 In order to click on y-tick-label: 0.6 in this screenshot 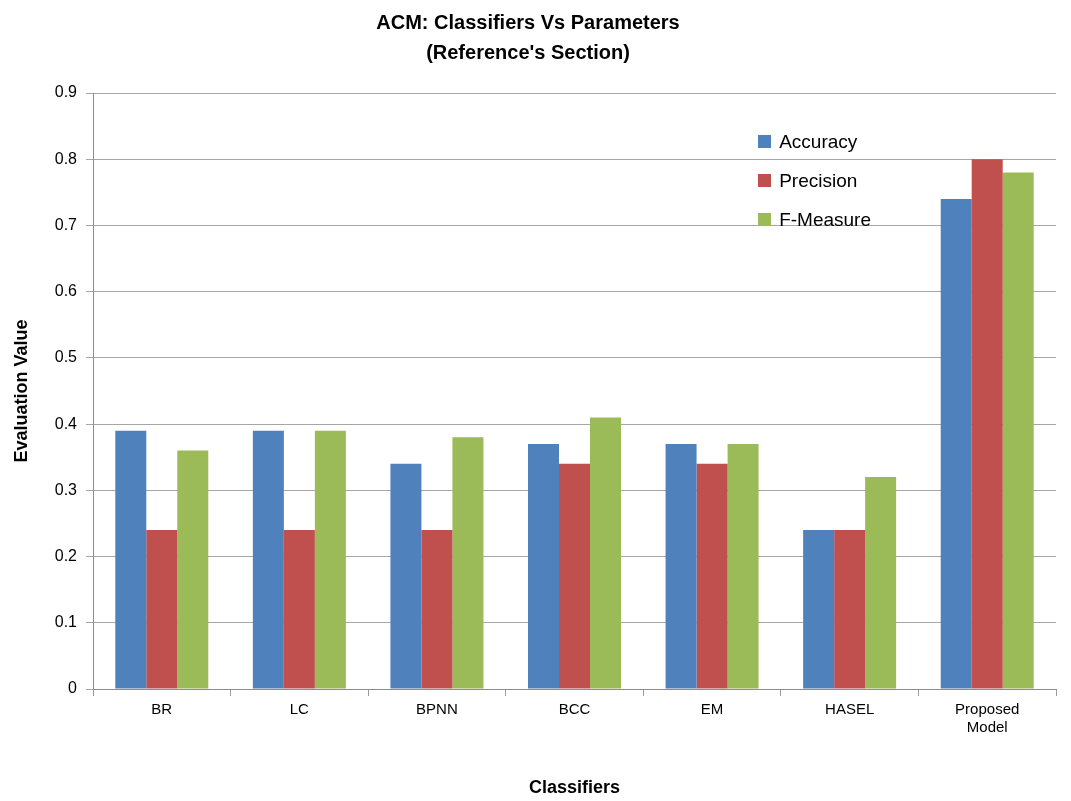, I will do `click(66, 291)`.